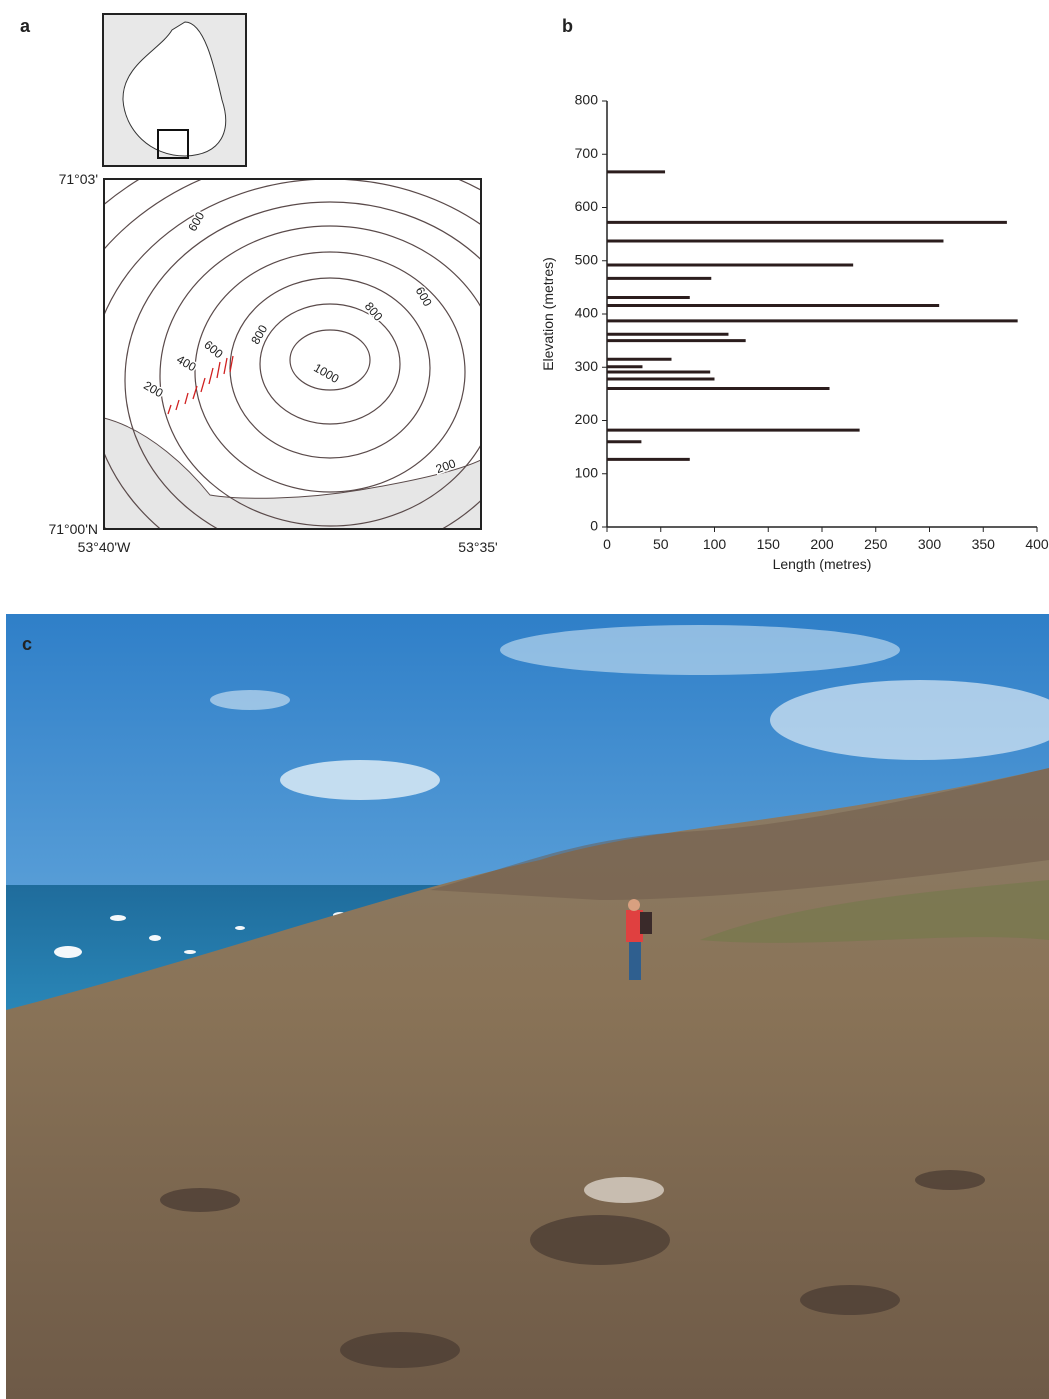  I want to click on x-tick-label: 250, so click(876, 544).